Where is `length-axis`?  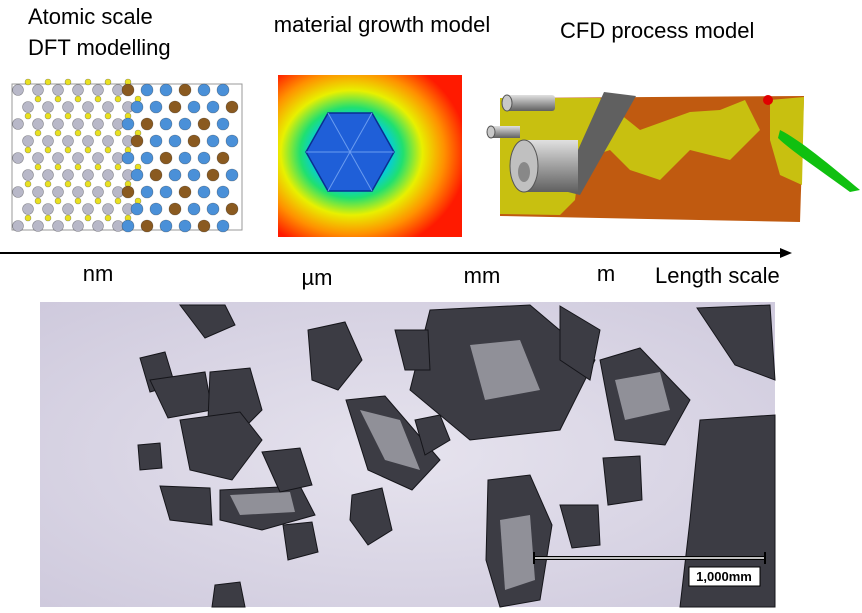
length-axis is located at coordinates (396, 253).